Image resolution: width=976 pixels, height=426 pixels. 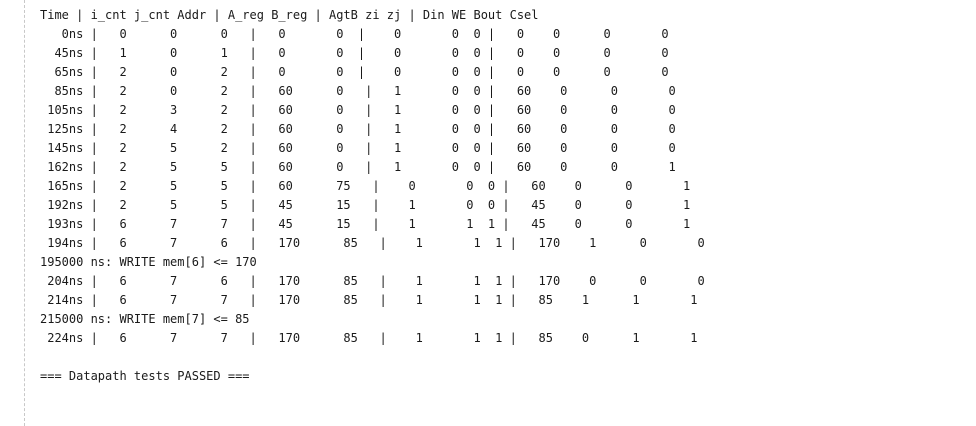 I want to click on log-write-line: 215000 ns: WRITE mem[7] <= 85, so click(x=145, y=319).